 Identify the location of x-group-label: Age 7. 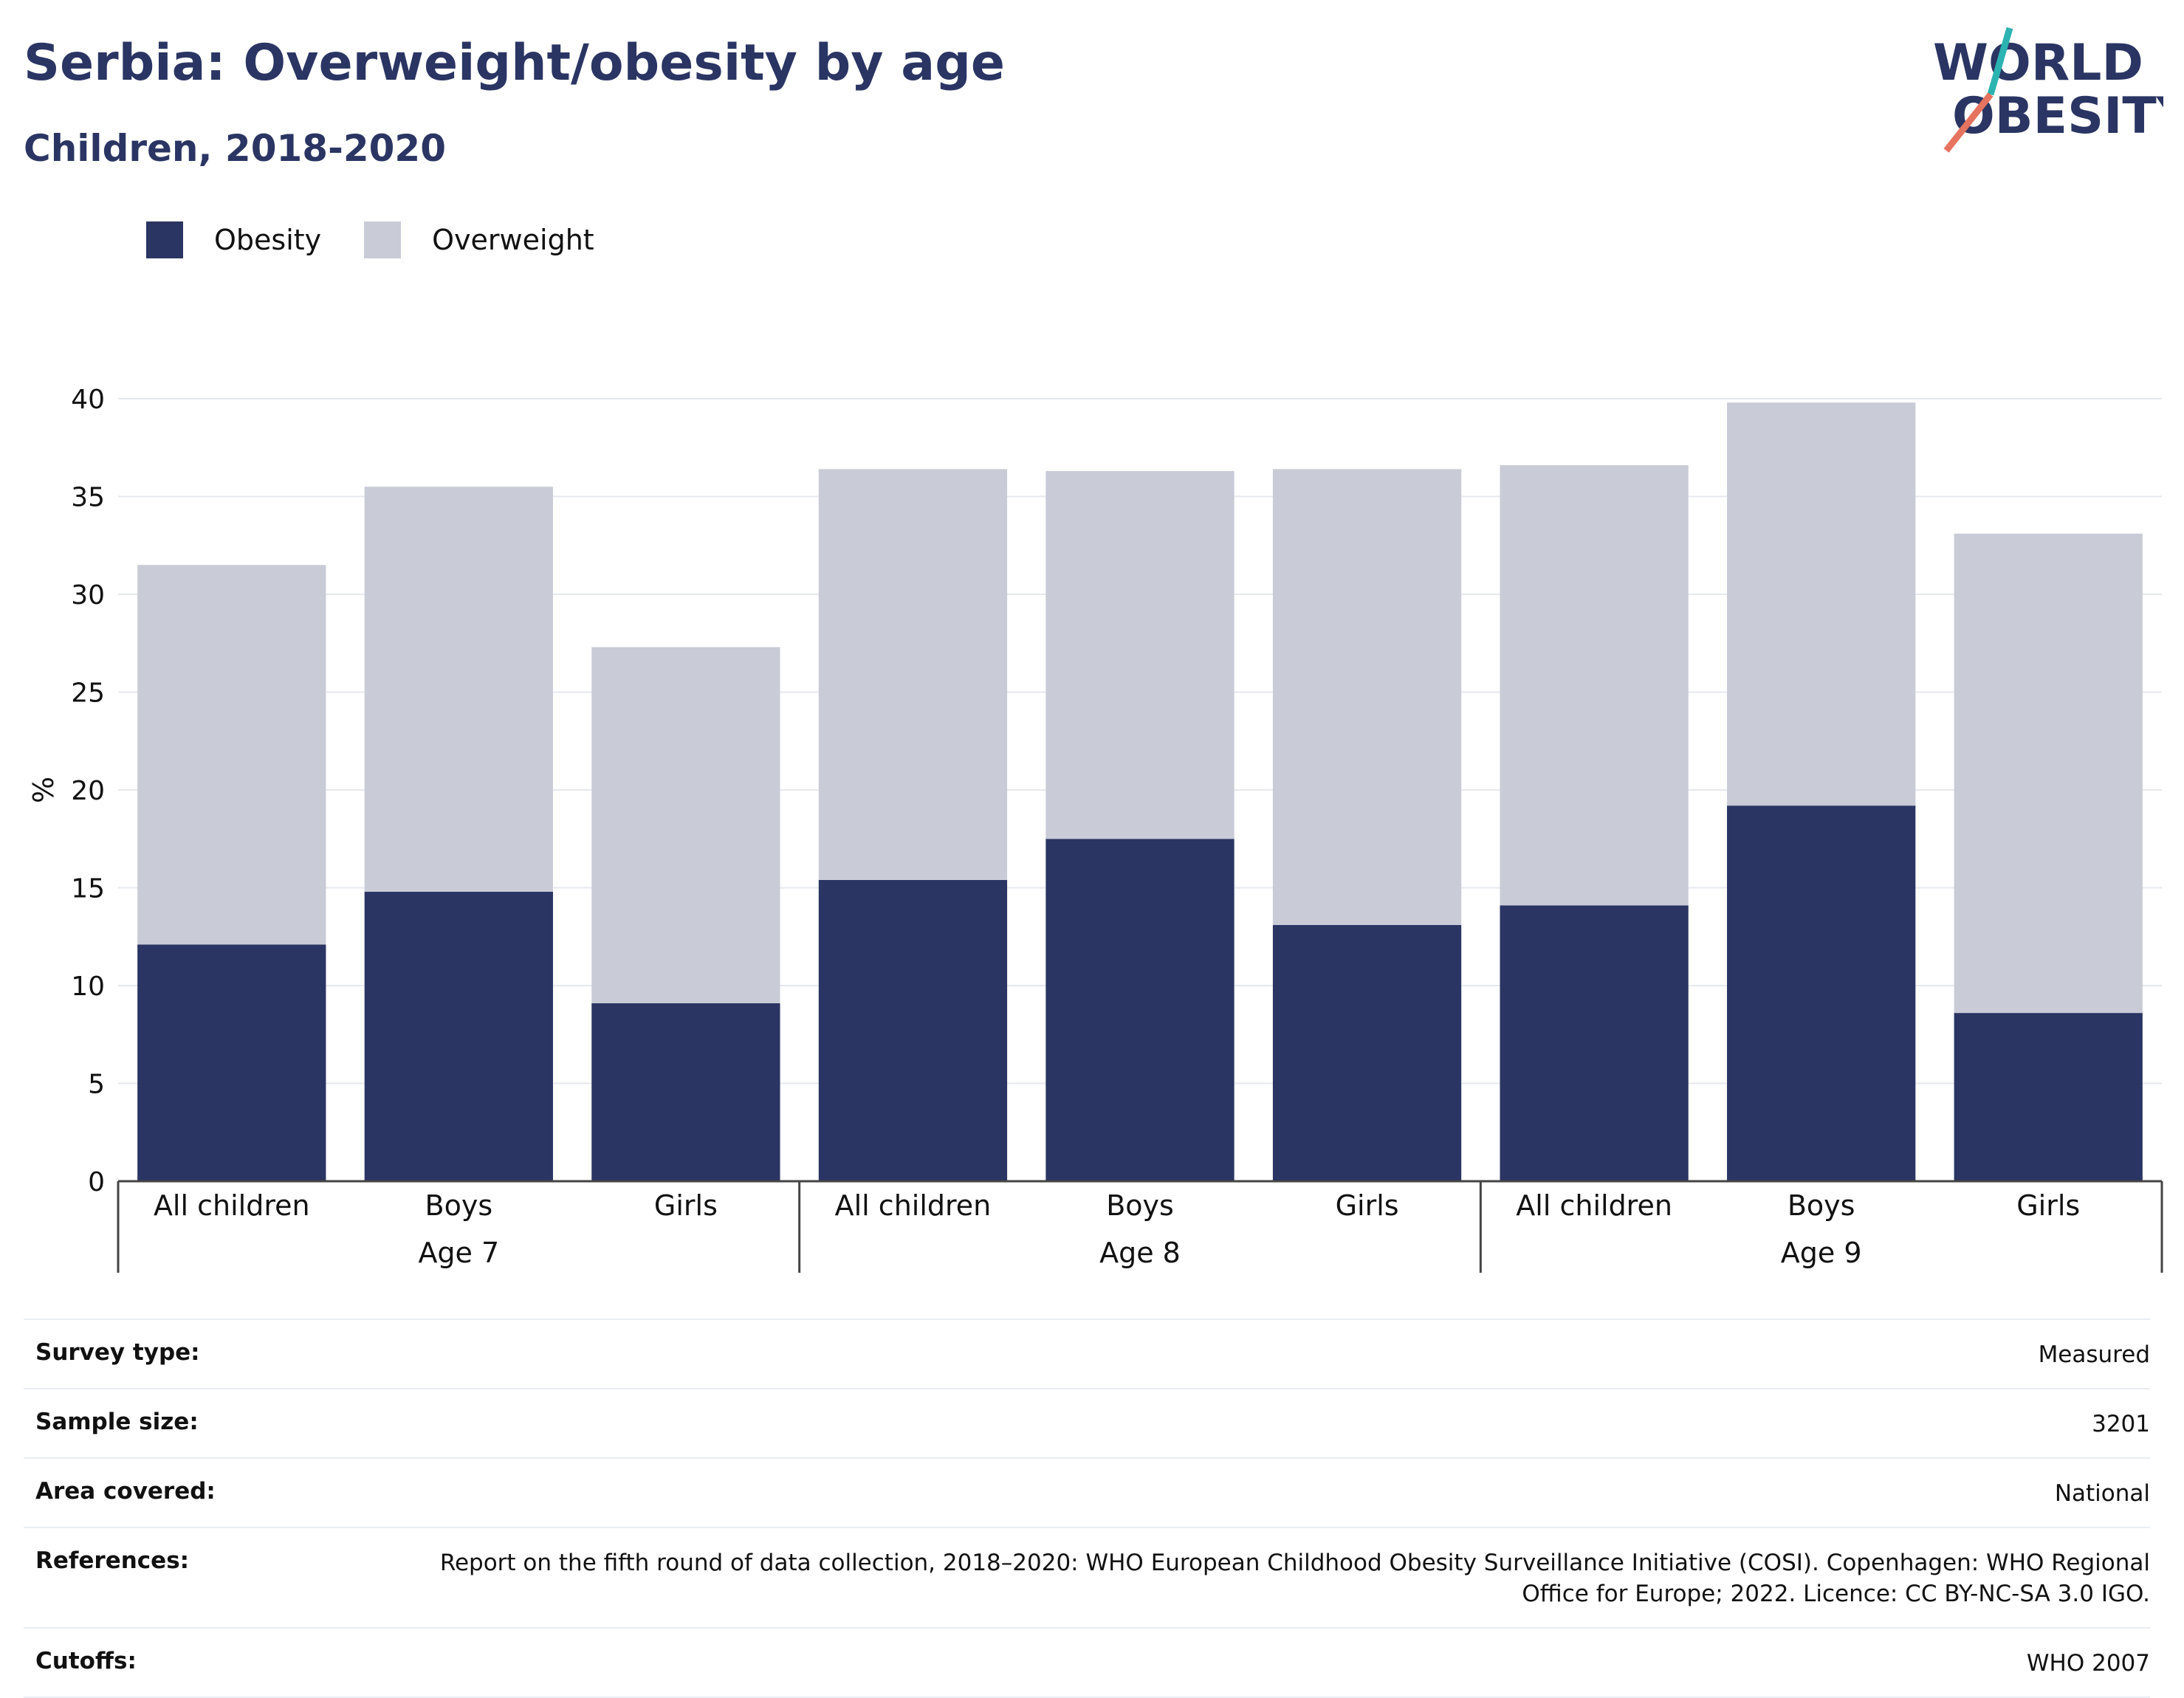
(459, 1253).